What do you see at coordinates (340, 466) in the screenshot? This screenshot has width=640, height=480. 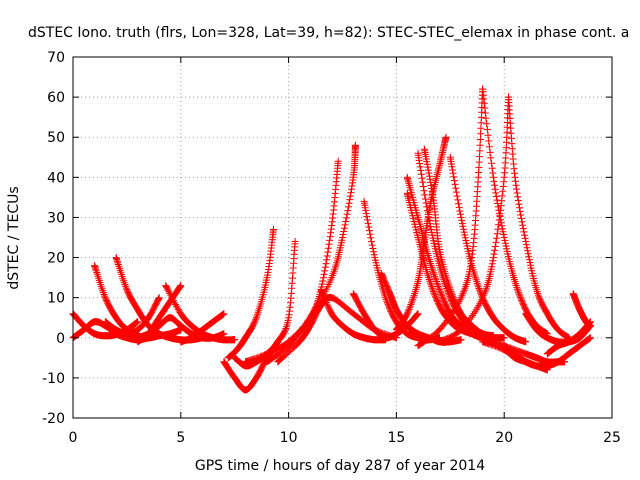 I see `x-axis-title: GPS time / hours of day 287 of year 2014` at bounding box center [340, 466].